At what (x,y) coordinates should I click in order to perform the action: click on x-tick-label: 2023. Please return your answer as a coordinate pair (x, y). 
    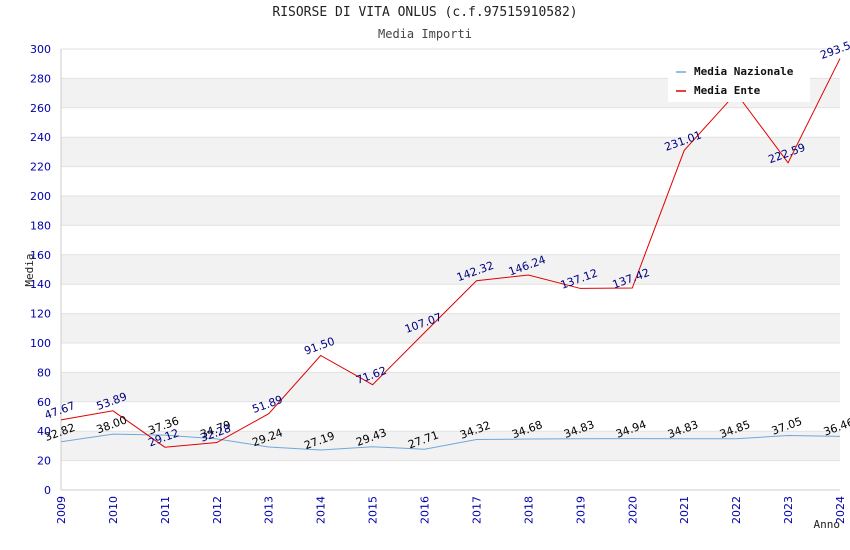
    Looking at the image, I should click on (788, 510).